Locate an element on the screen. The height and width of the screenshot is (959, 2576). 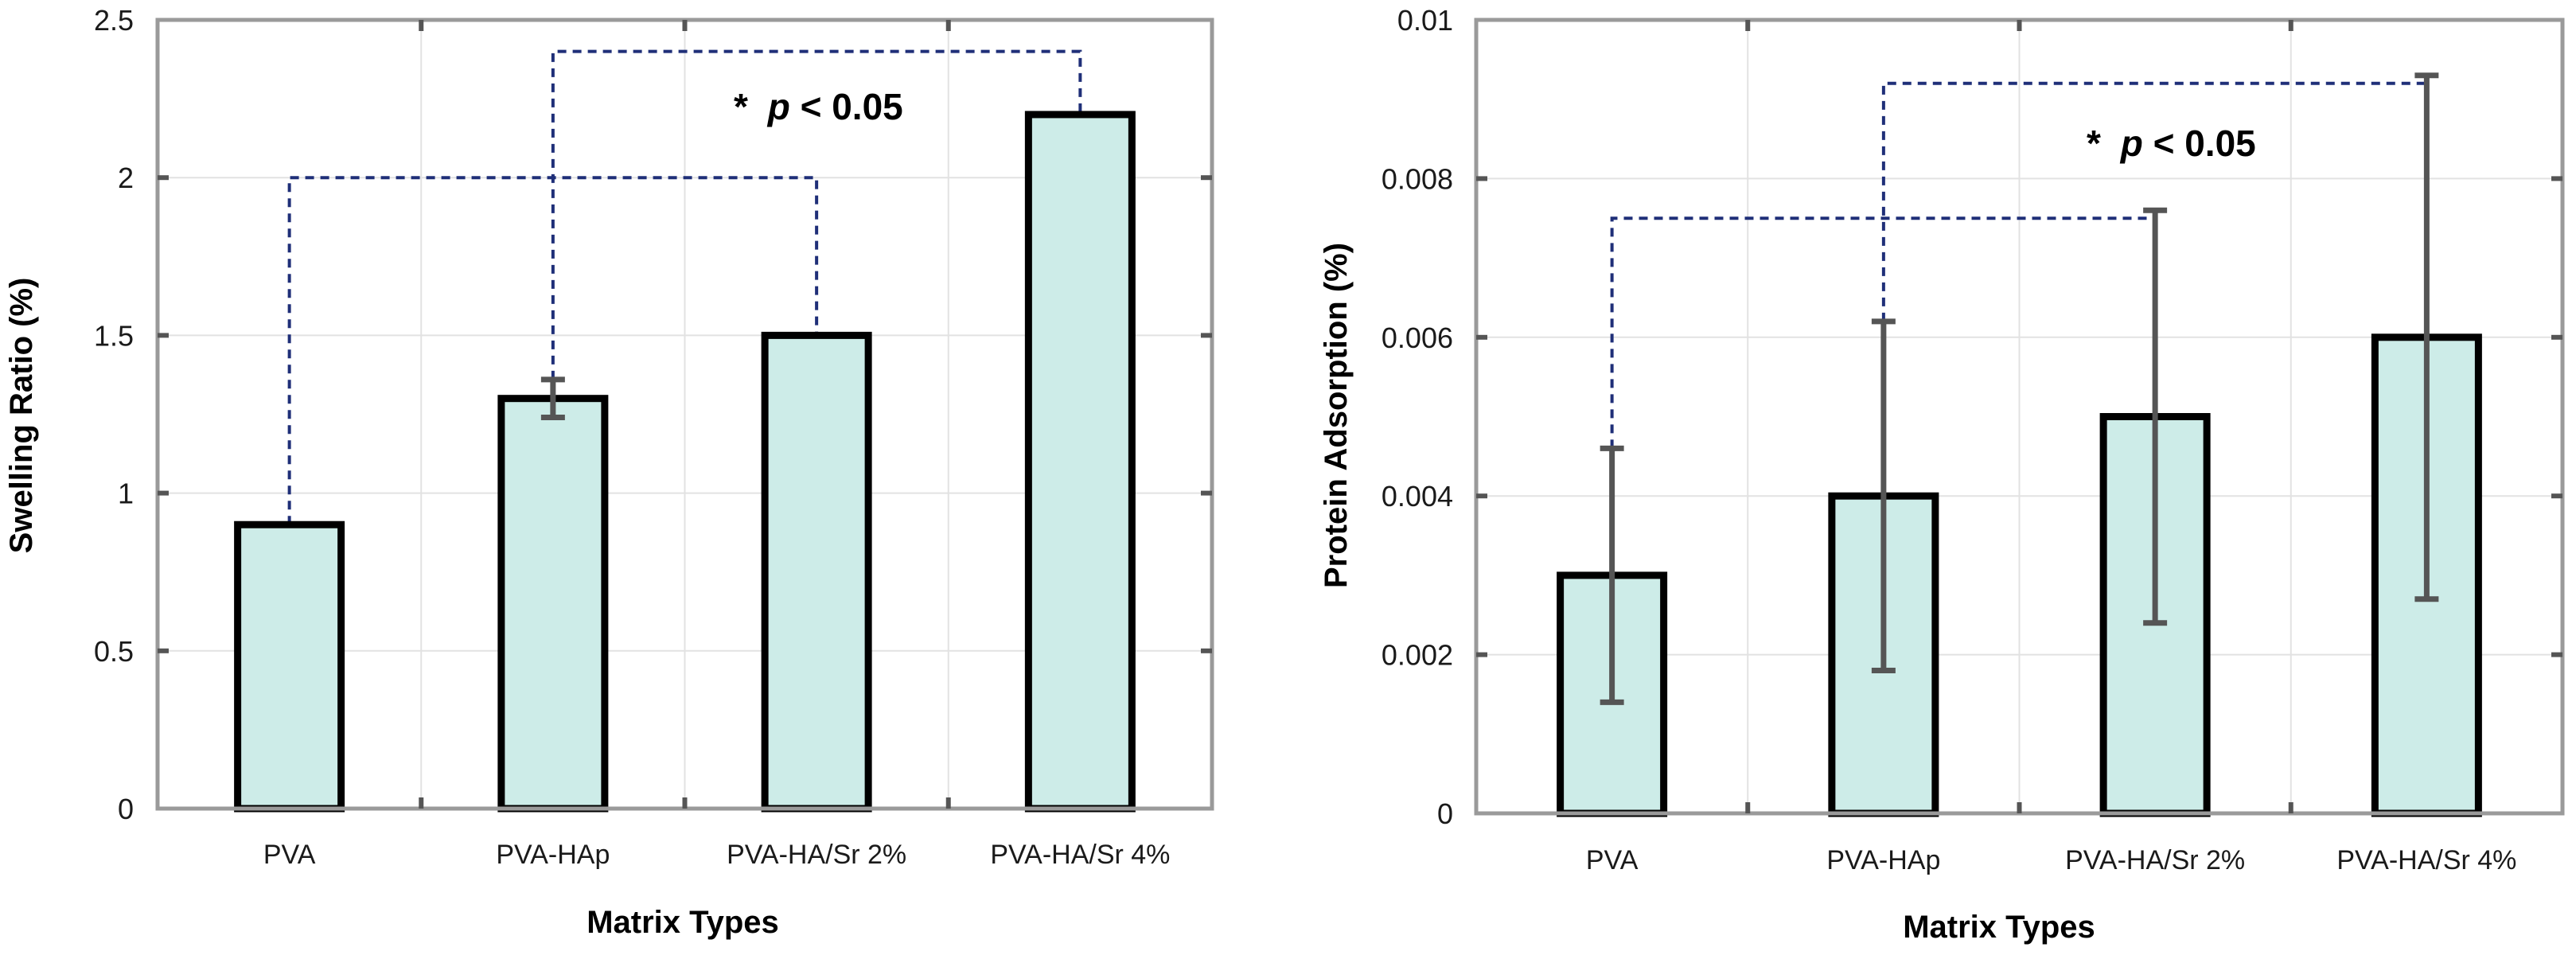
y-axis-title: Protein Adsorption (%) is located at coordinates (1336, 415).